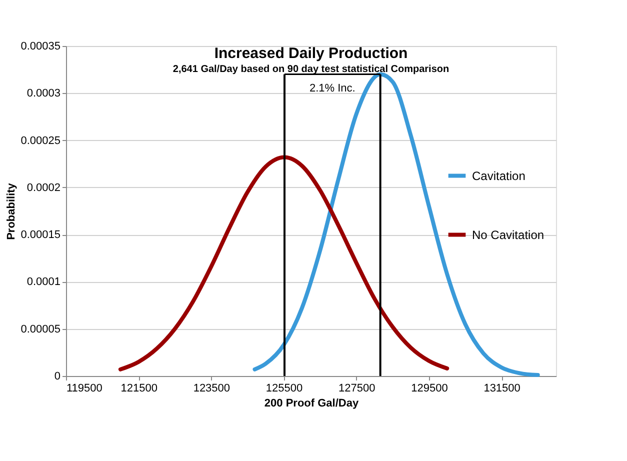 Image resolution: width=627 pixels, height=461 pixels. Describe the element at coordinates (43, 282) in the screenshot. I see `y-tick-label: 0.0001` at that location.